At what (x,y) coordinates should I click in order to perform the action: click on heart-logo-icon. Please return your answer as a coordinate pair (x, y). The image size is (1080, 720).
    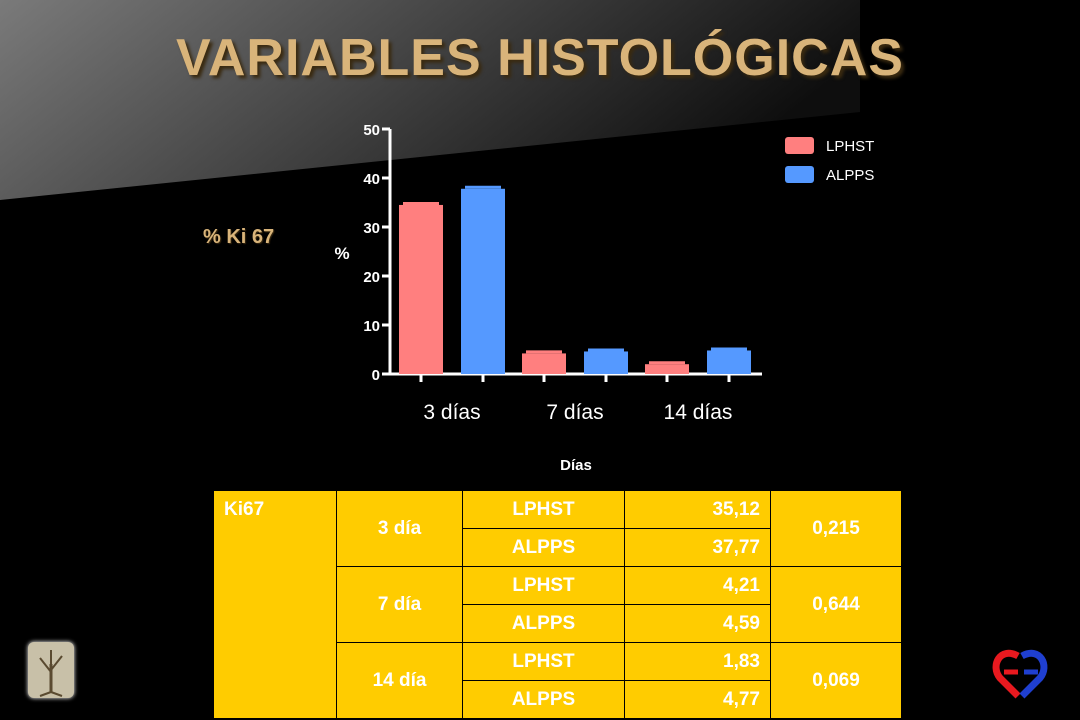
    Looking at the image, I should click on (1021, 676).